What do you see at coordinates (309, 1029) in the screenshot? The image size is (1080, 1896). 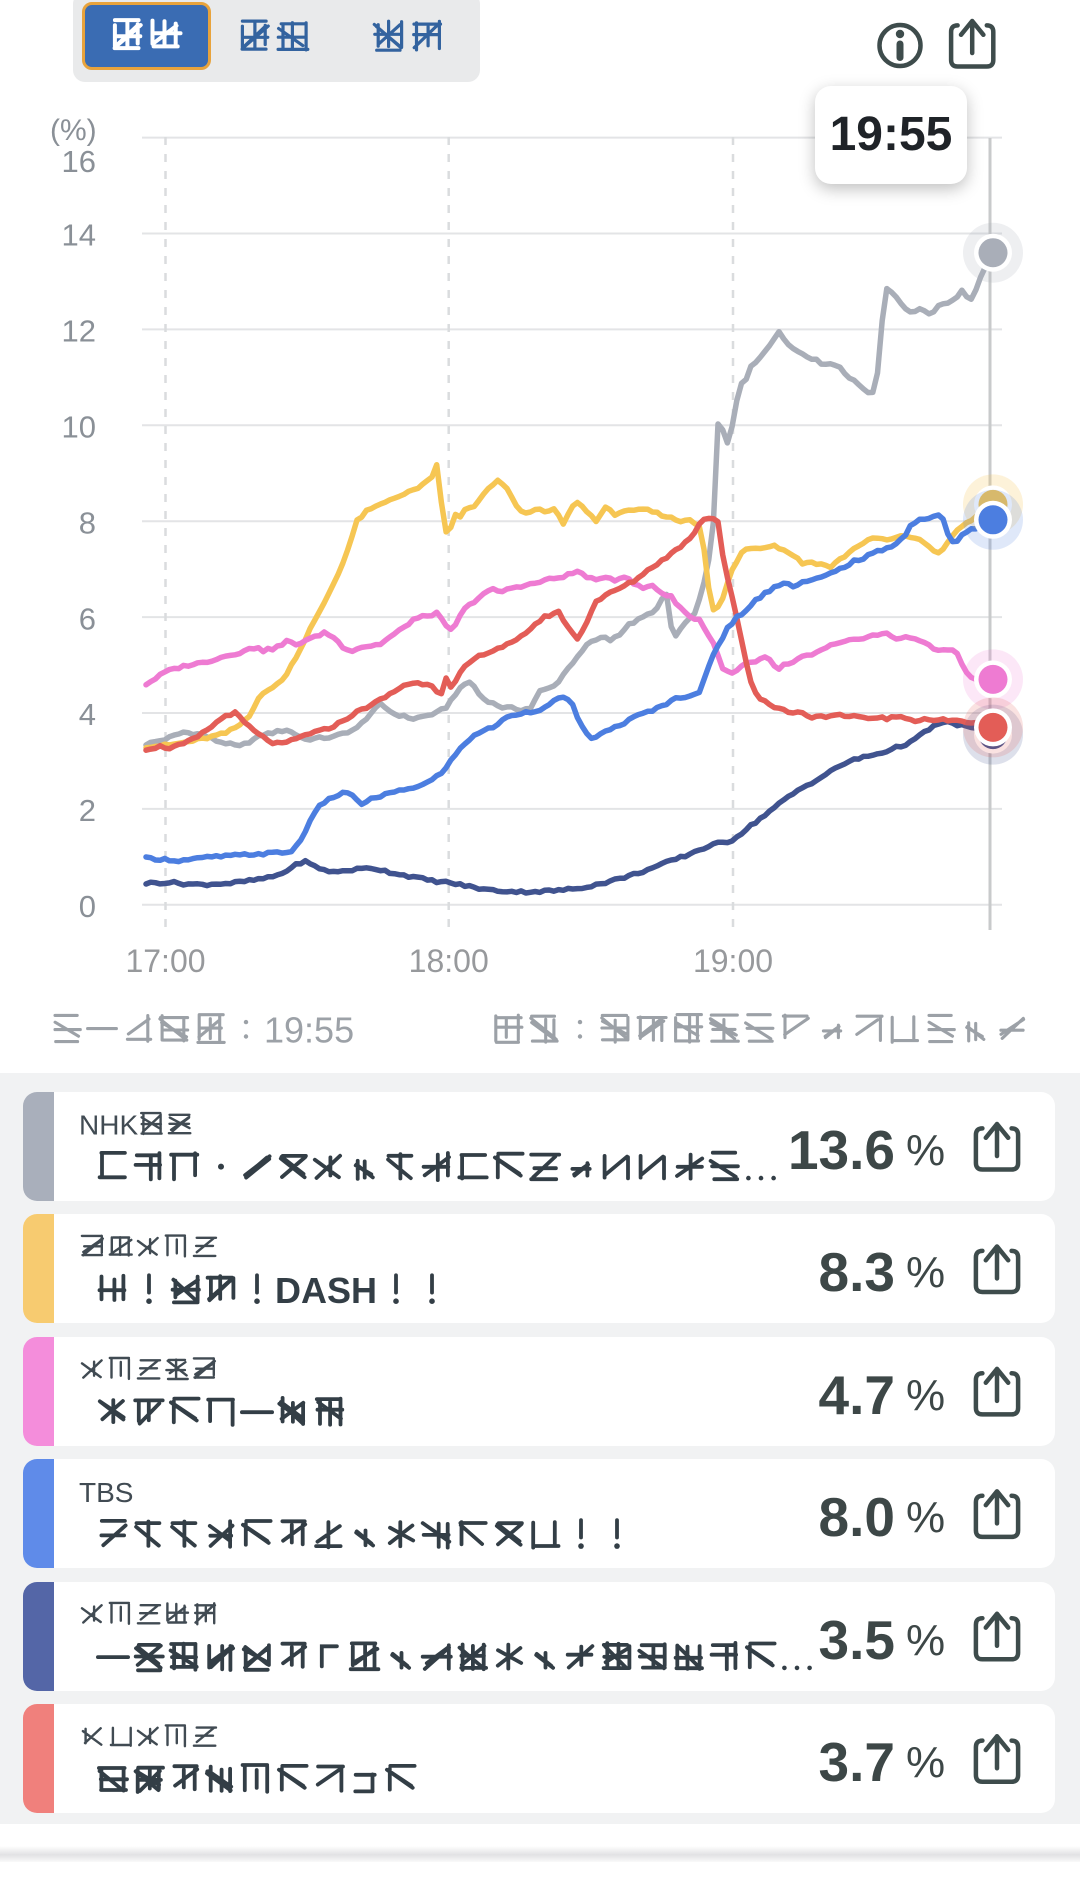 I see `svg-text: 19:55` at bounding box center [309, 1029].